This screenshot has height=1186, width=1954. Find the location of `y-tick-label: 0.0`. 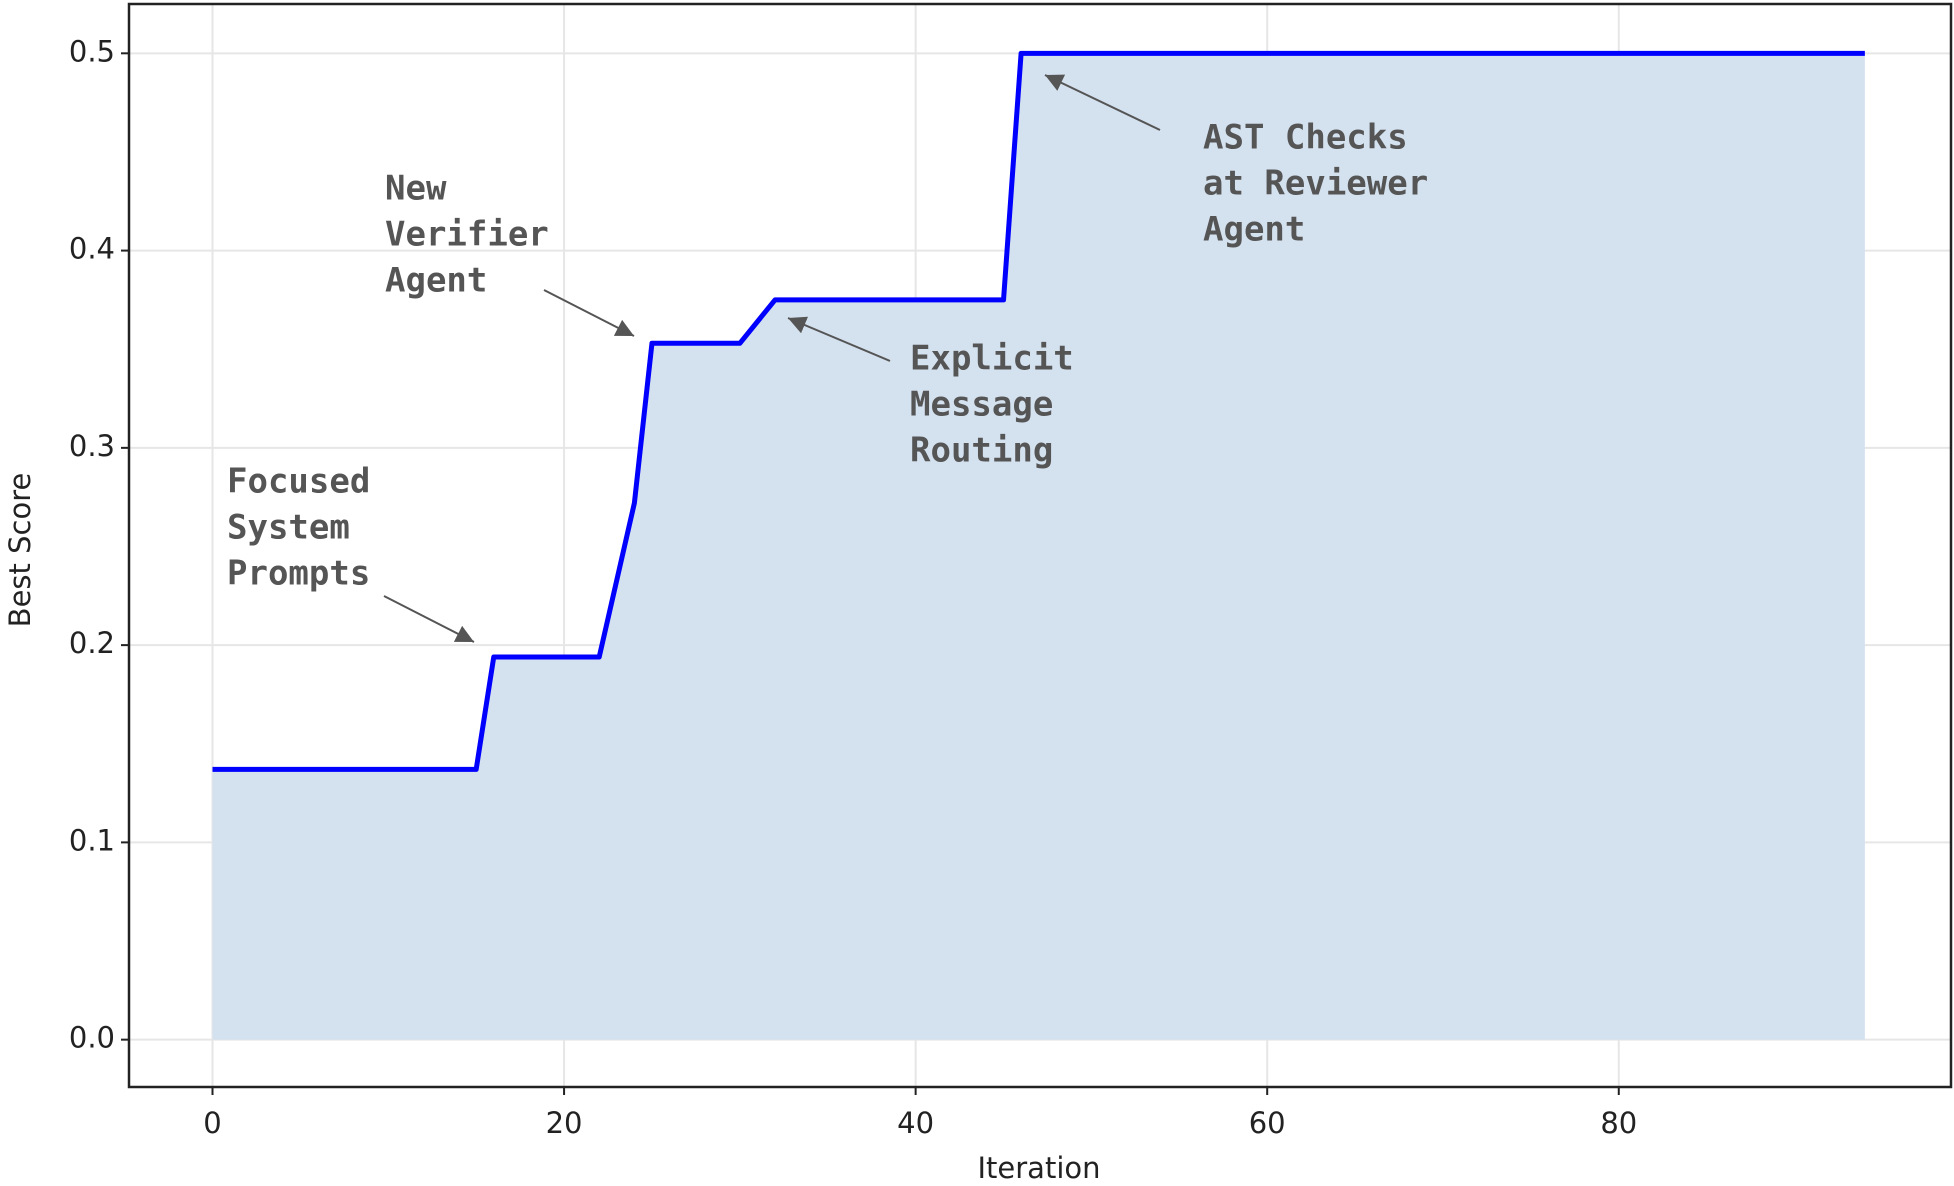

y-tick-label: 0.0 is located at coordinates (92, 1038).